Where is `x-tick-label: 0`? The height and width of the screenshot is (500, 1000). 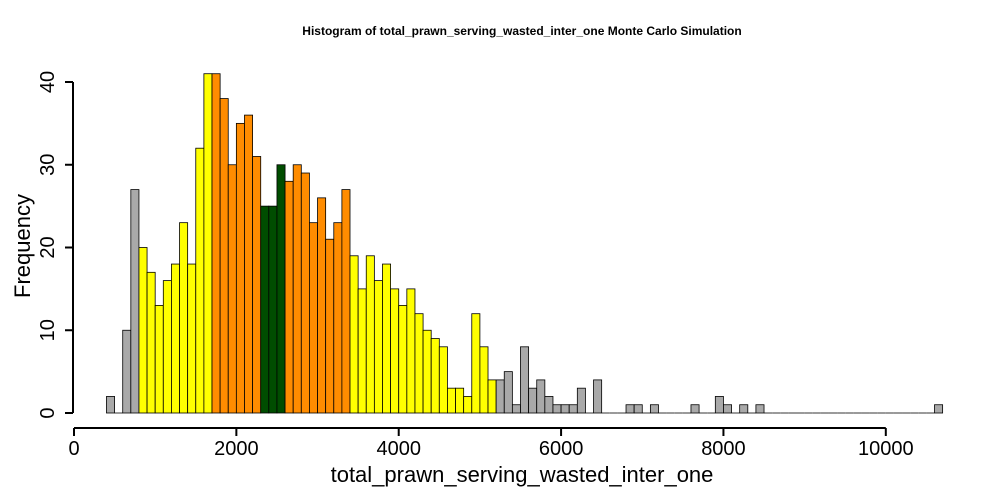 x-tick-label: 0 is located at coordinates (73, 449).